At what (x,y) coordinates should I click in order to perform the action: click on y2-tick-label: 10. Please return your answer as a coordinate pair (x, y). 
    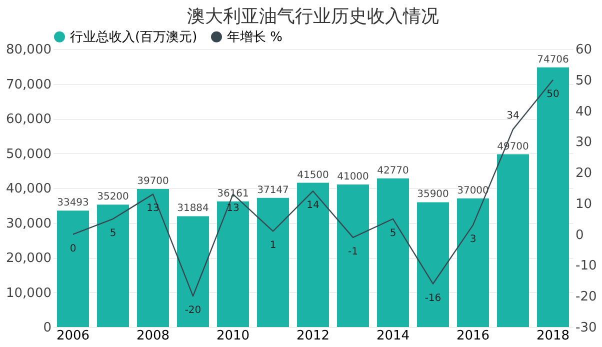
    Looking at the image, I should click on (584, 204).